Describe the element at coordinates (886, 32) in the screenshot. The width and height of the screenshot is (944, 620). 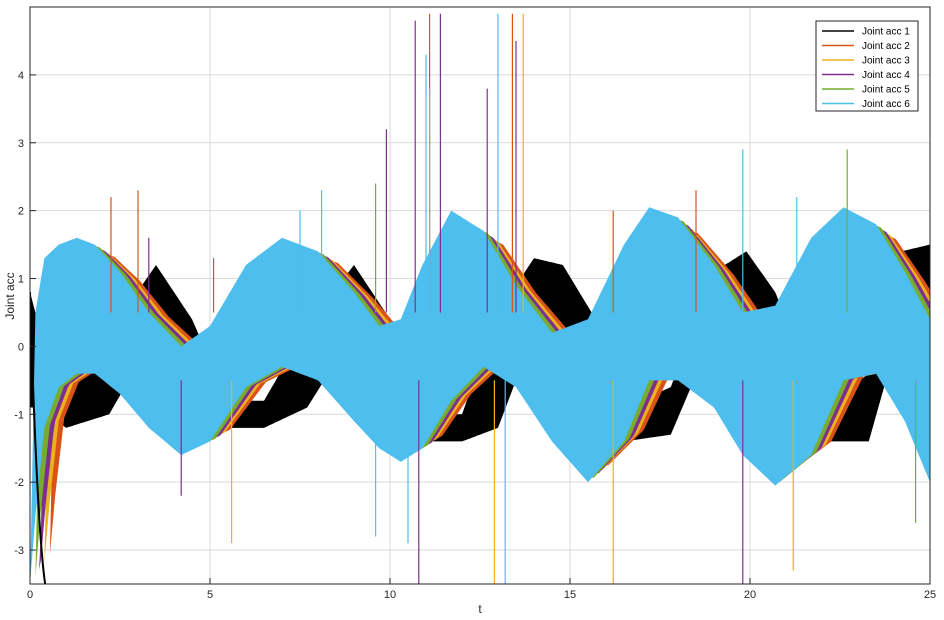
I see `legend-entry-1: Joint acc 1` at that location.